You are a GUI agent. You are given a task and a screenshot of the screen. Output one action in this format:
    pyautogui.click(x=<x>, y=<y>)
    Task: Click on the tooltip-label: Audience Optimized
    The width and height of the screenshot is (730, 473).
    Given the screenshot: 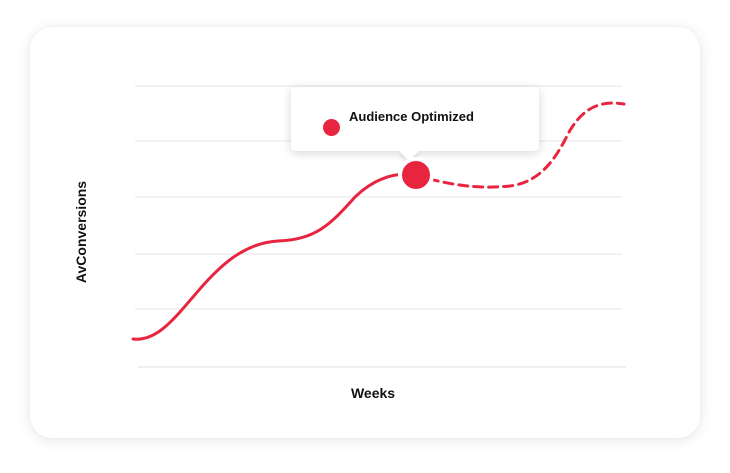 What is the action you would take?
    pyautogui.click(x=411, y=116)
    